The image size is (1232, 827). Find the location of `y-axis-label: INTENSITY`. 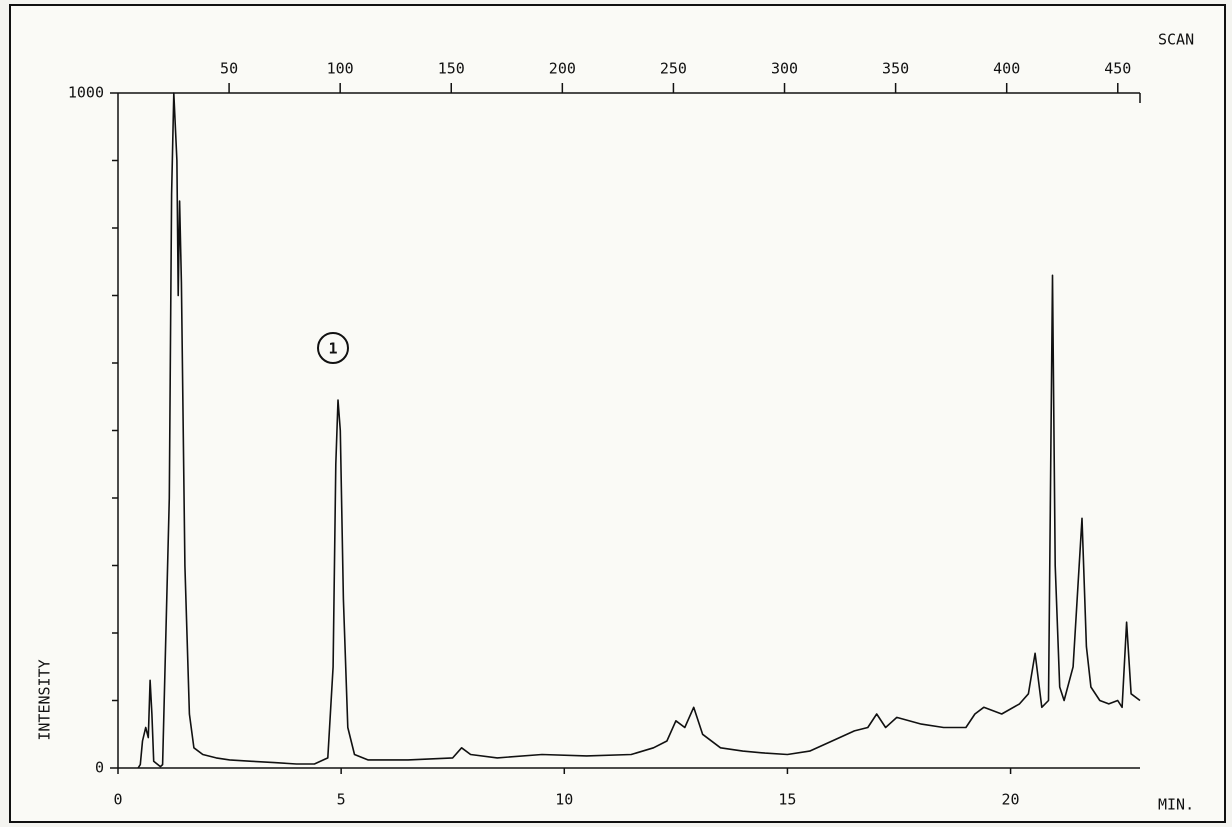

y-axis-label: INTENSITY is located at coordinates (45, 699).